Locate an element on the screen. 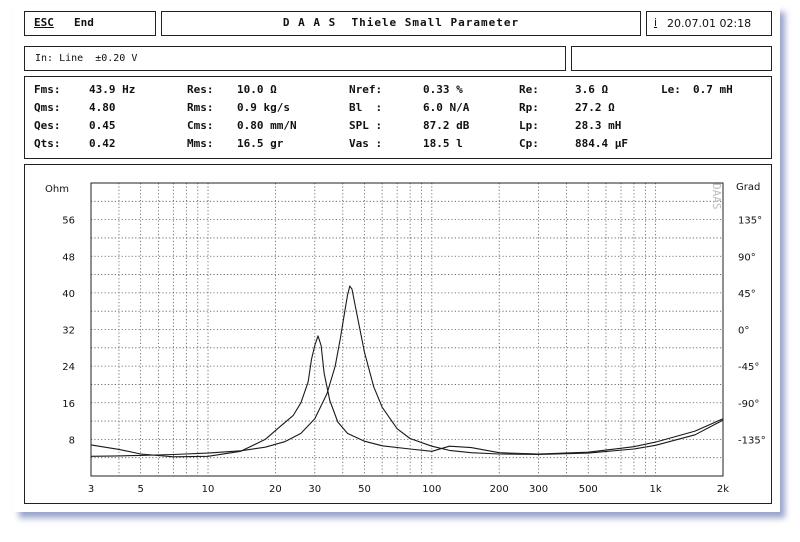  param-label-spl: SPL : is located at coordinates (366, 125).